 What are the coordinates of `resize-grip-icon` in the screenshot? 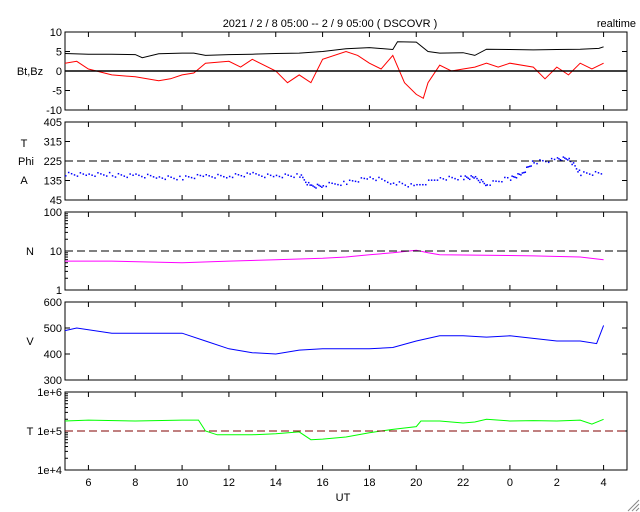 It's located at (633, 505).